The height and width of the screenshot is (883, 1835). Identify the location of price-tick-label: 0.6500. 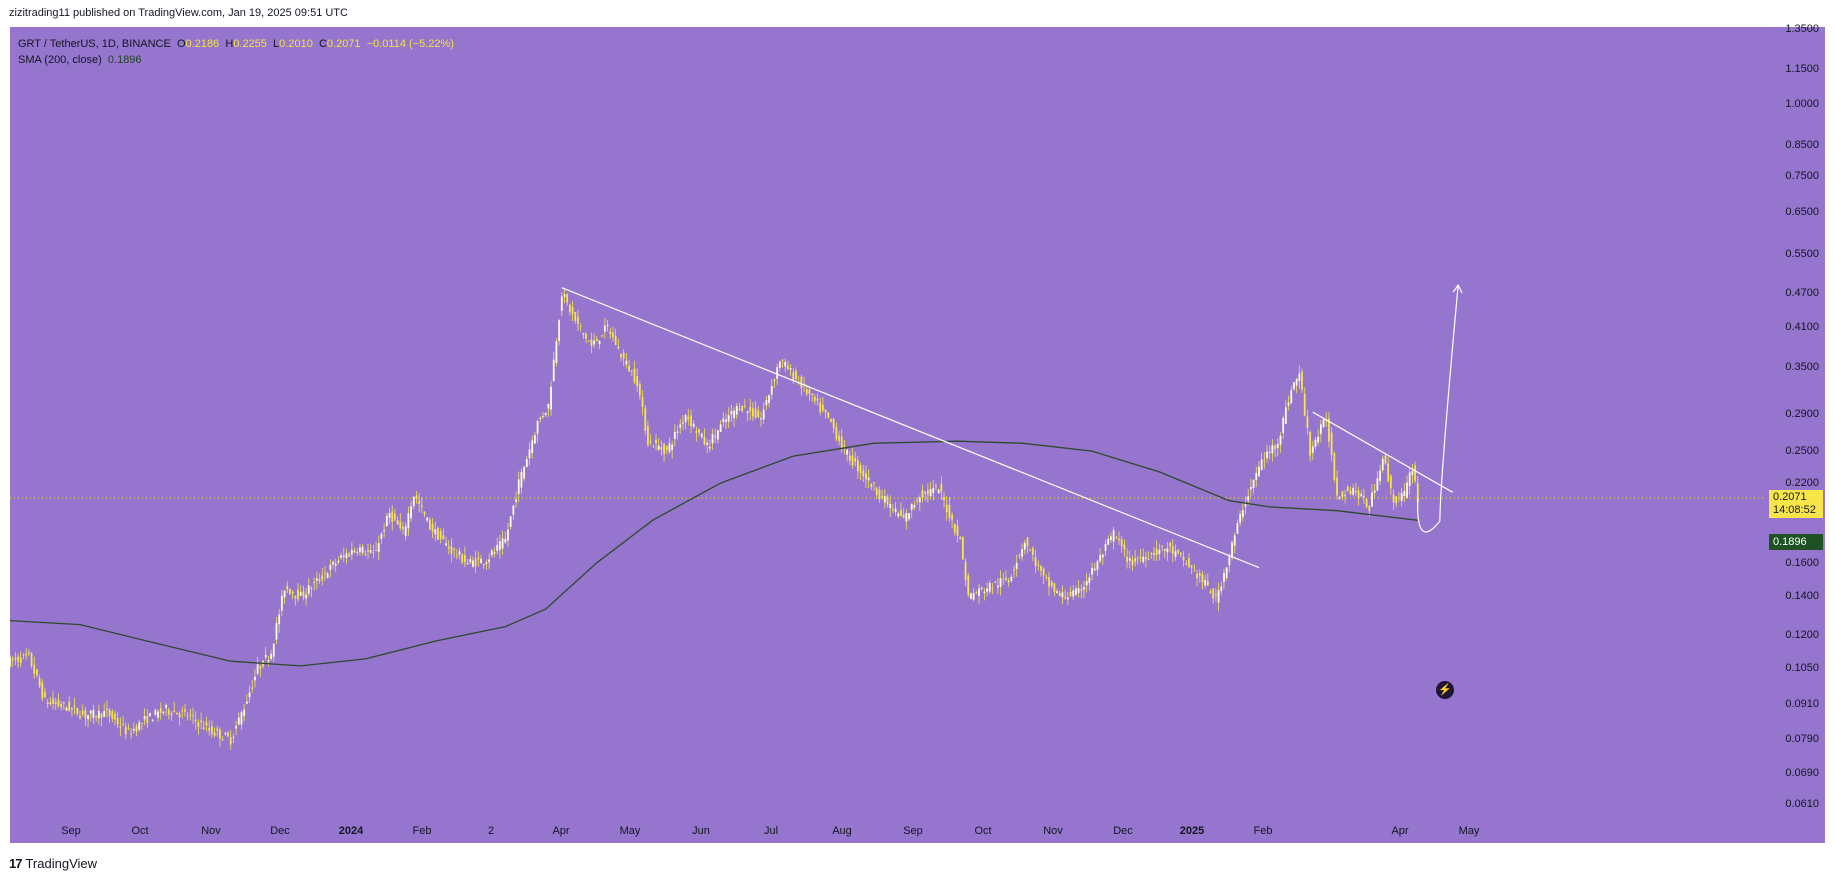
(1802, 211).